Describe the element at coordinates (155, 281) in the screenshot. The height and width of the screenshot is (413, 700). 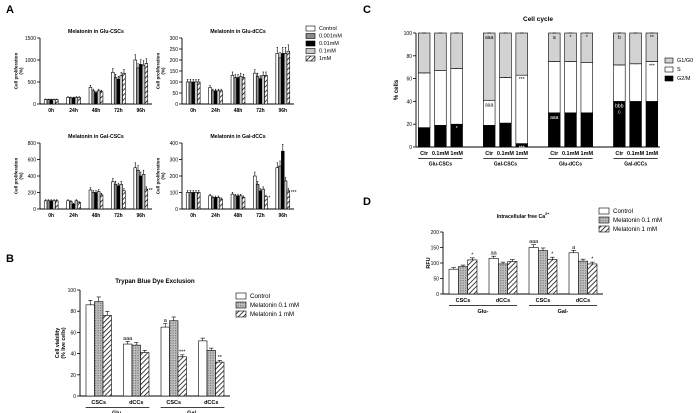
I see `chart-title: Trypan Blue Dye Exclusion` at that location.